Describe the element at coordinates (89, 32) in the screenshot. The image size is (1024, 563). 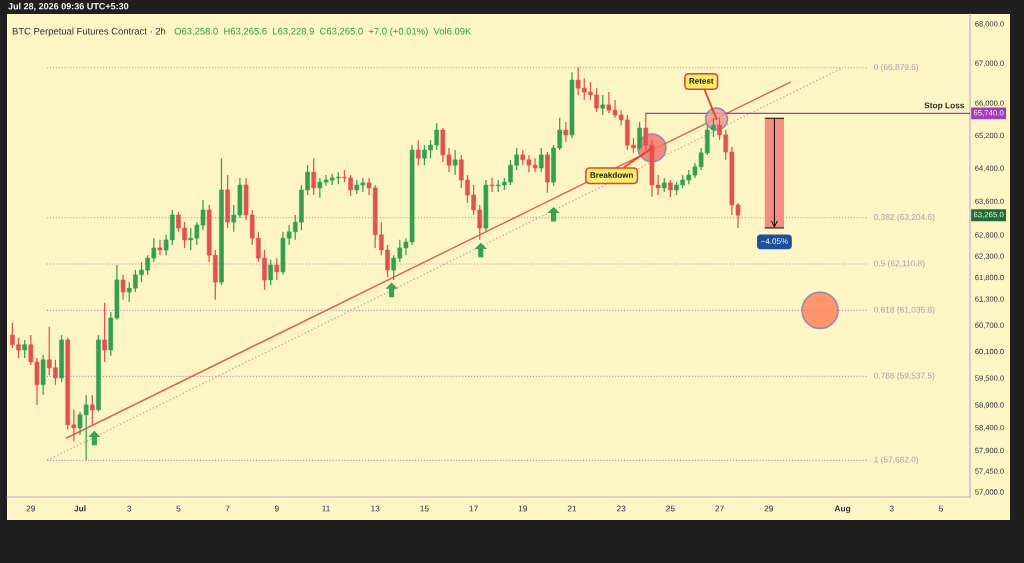
I see `text: BTC Perpetual Futures Contract · 2h` at that location.